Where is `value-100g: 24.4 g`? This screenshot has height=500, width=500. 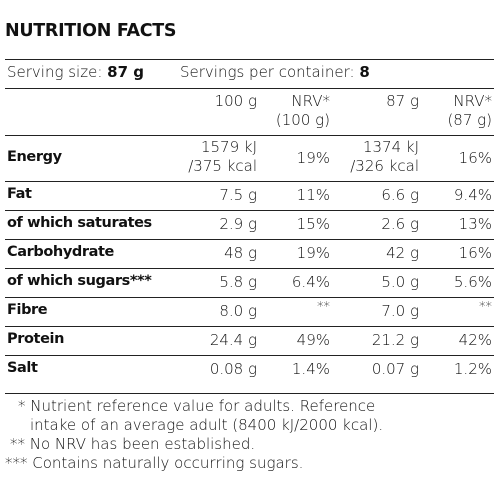 value-100g: 24.4 g is located at coordinates (233, 340).